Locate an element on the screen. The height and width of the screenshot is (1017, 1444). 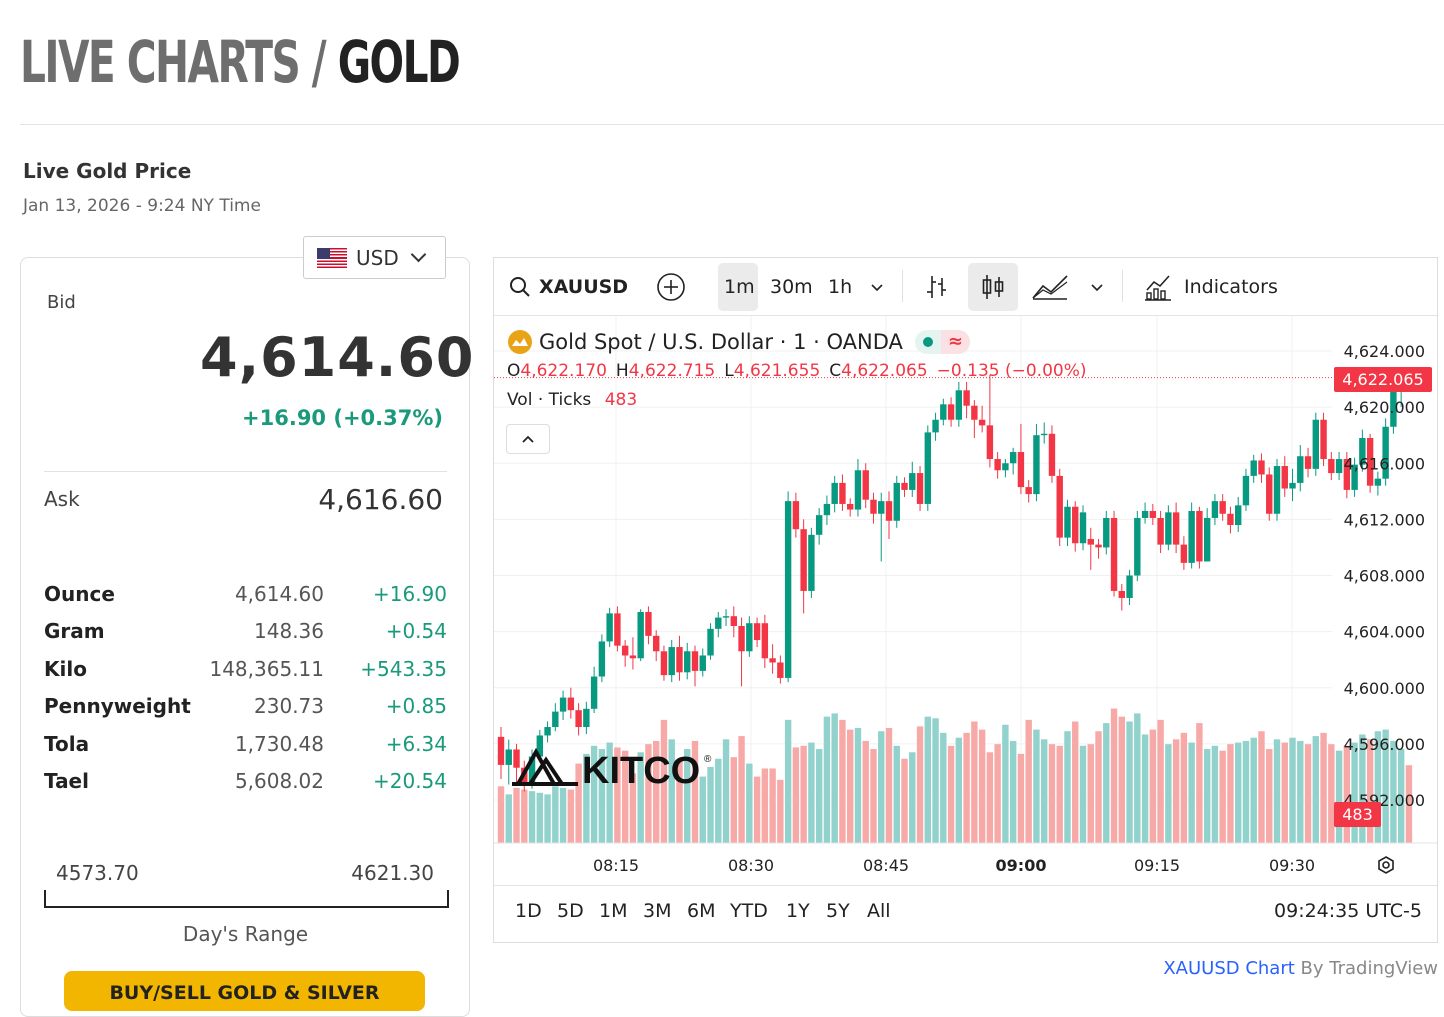
open-label: O is located at coordinates (514, 371).